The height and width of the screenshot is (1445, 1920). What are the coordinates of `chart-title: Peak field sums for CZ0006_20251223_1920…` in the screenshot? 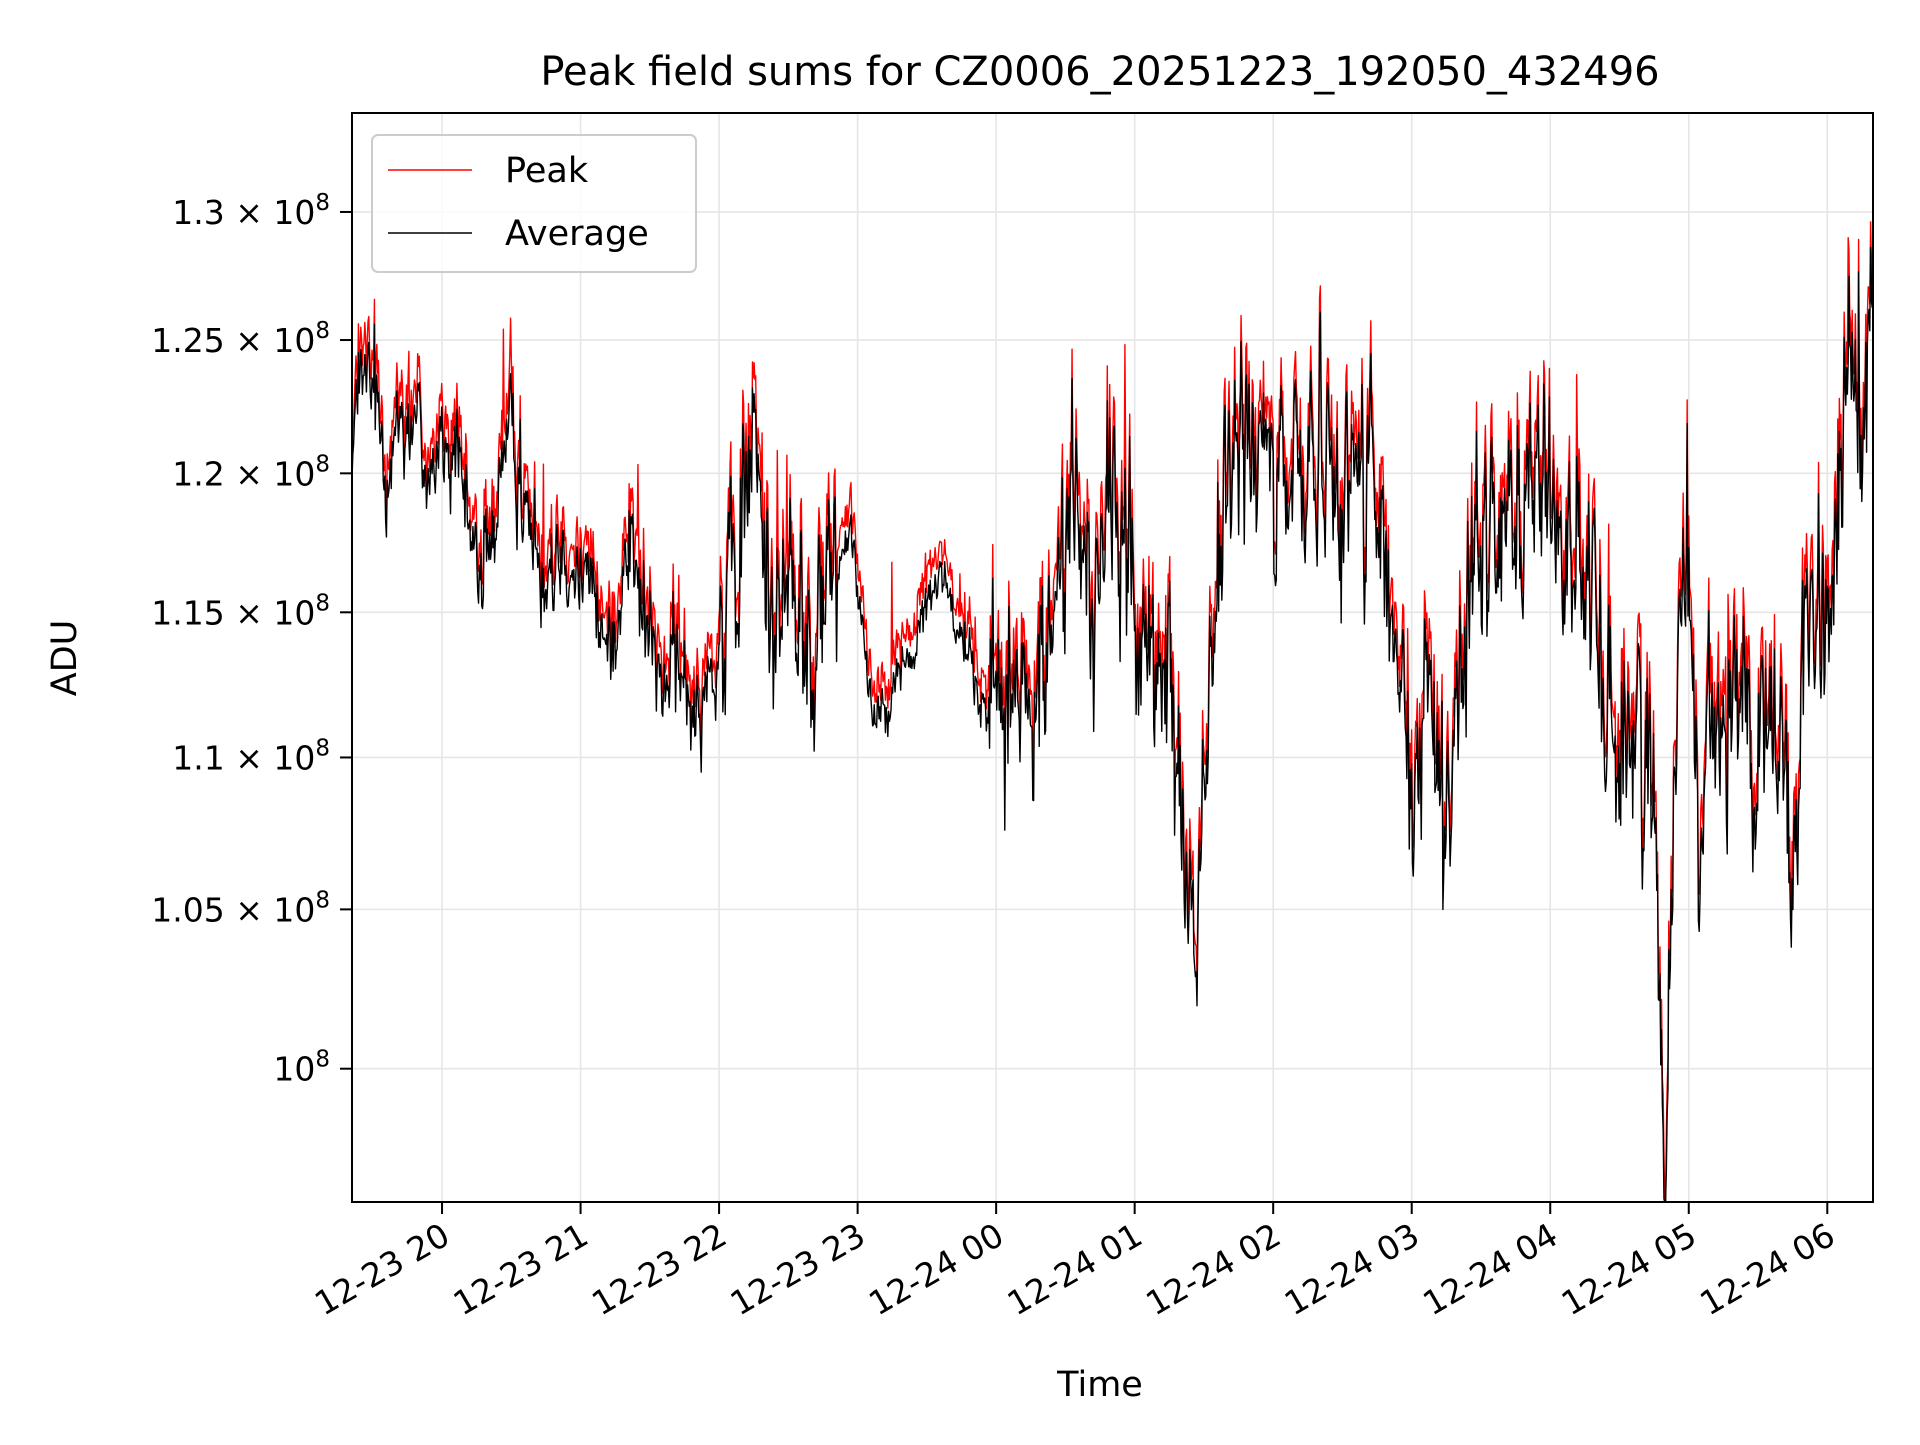 It's located at (1099, 72).